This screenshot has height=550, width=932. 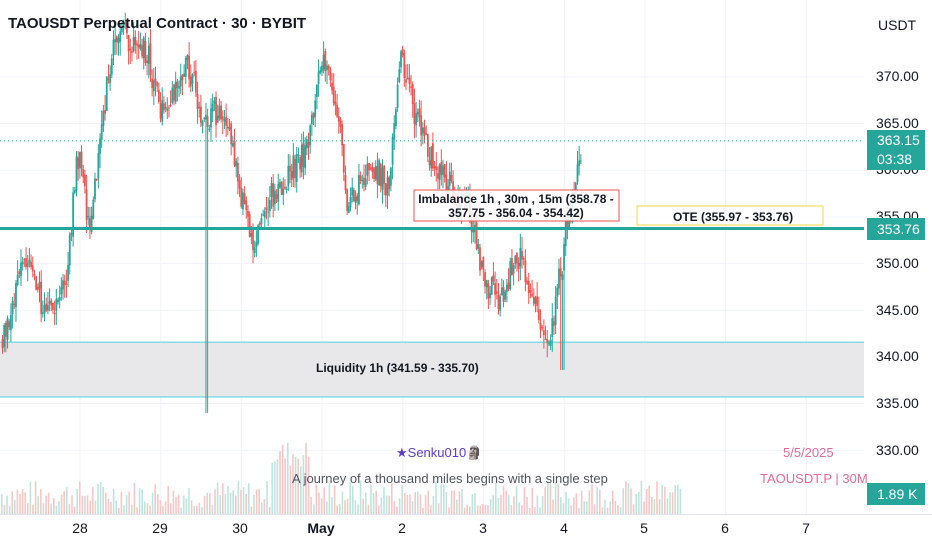 What do you see at coordinates (157, 23) in the screenshot?
I see `chart-title: TAOUSDT Perpetual Contract · 30 · BYBIT` at bounding box center [157, 23].